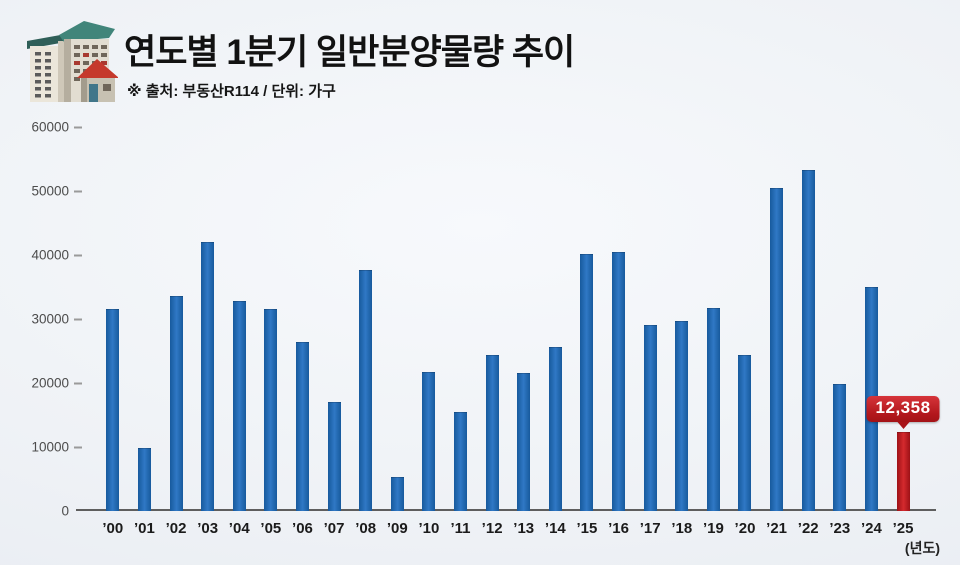 The width and height of the screenshot is (960, 565). I want to click on x-tick-label: ’23, so click(840, 528).